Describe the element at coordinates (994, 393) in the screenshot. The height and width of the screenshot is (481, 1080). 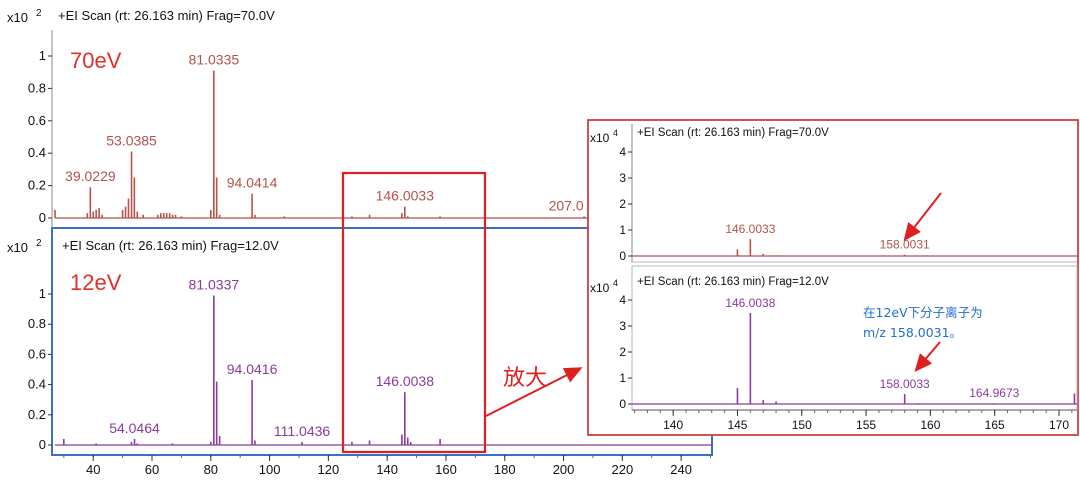
I see `peak-label: 164.9673` at that location.